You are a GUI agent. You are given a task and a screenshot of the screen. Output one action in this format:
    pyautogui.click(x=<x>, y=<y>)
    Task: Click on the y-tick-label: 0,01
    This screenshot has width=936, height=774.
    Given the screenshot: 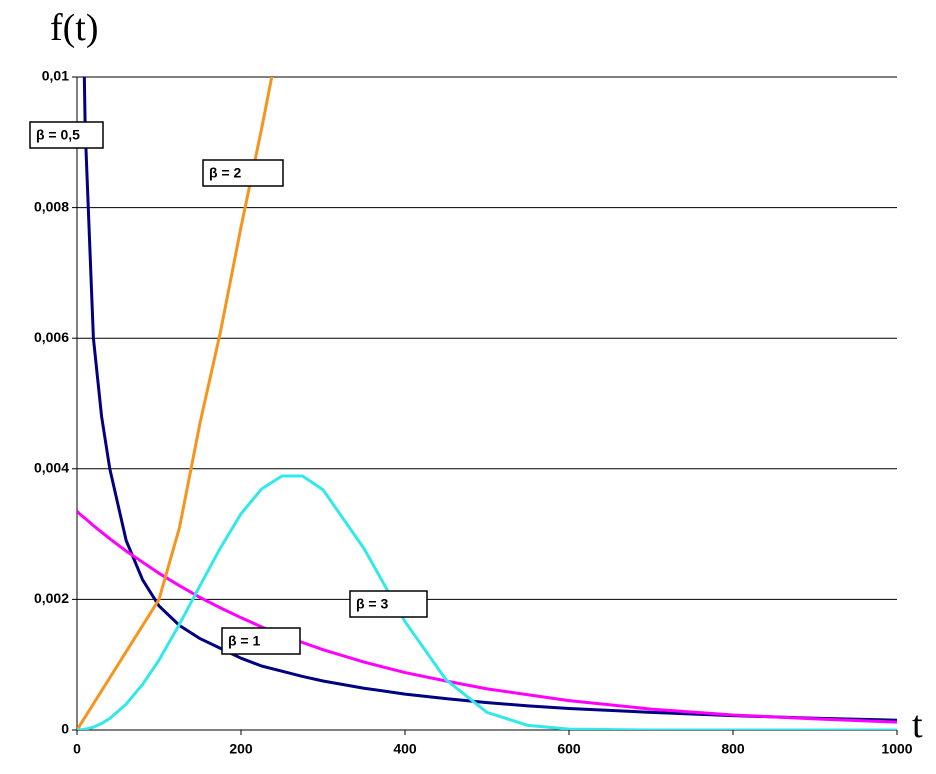 What is the action you would take?
    pyautogui.click(x=55, y=76)
    